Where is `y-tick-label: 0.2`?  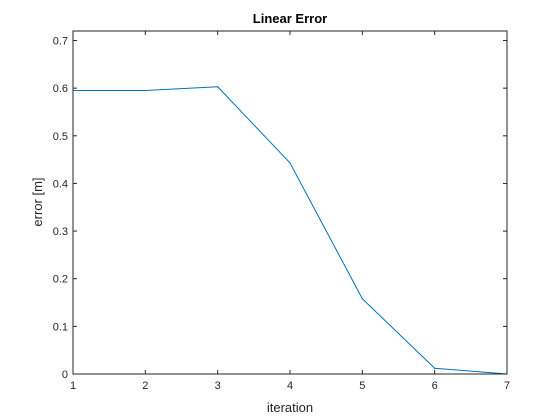
y-tick-label: 0.2 is located at coordinates (60, 280).